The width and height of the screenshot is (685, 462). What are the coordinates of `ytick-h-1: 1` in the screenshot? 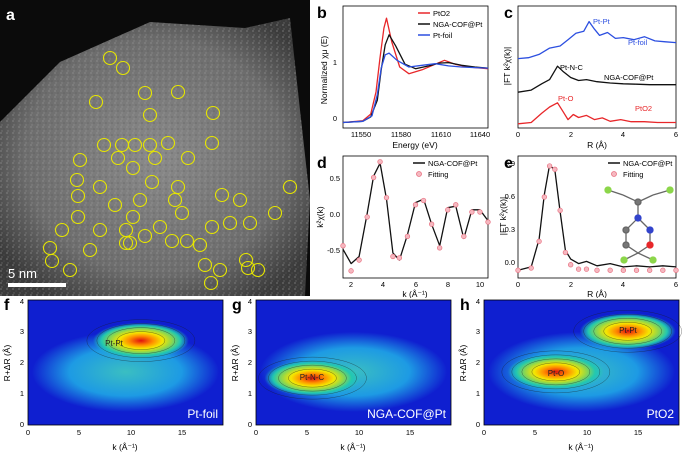 It's located at (478, 393).